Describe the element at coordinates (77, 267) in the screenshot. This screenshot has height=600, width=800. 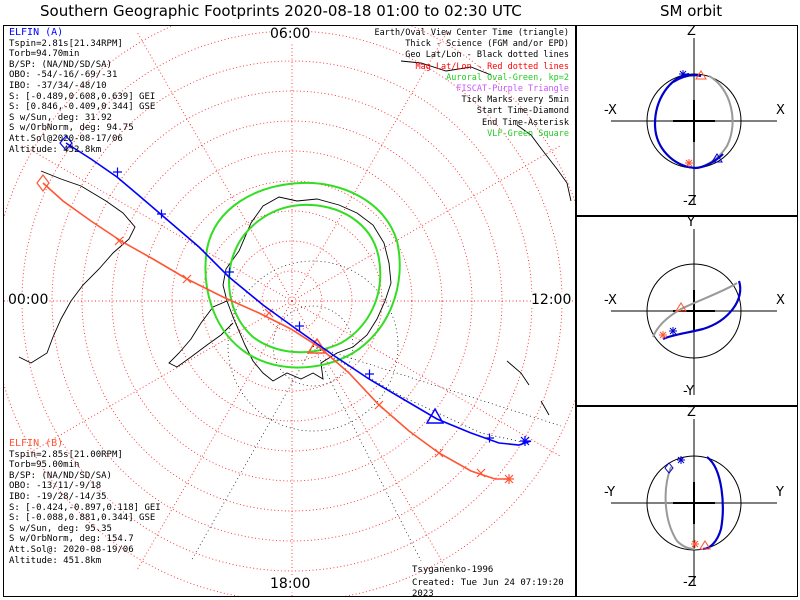
I see `south-america-coast` at that location.